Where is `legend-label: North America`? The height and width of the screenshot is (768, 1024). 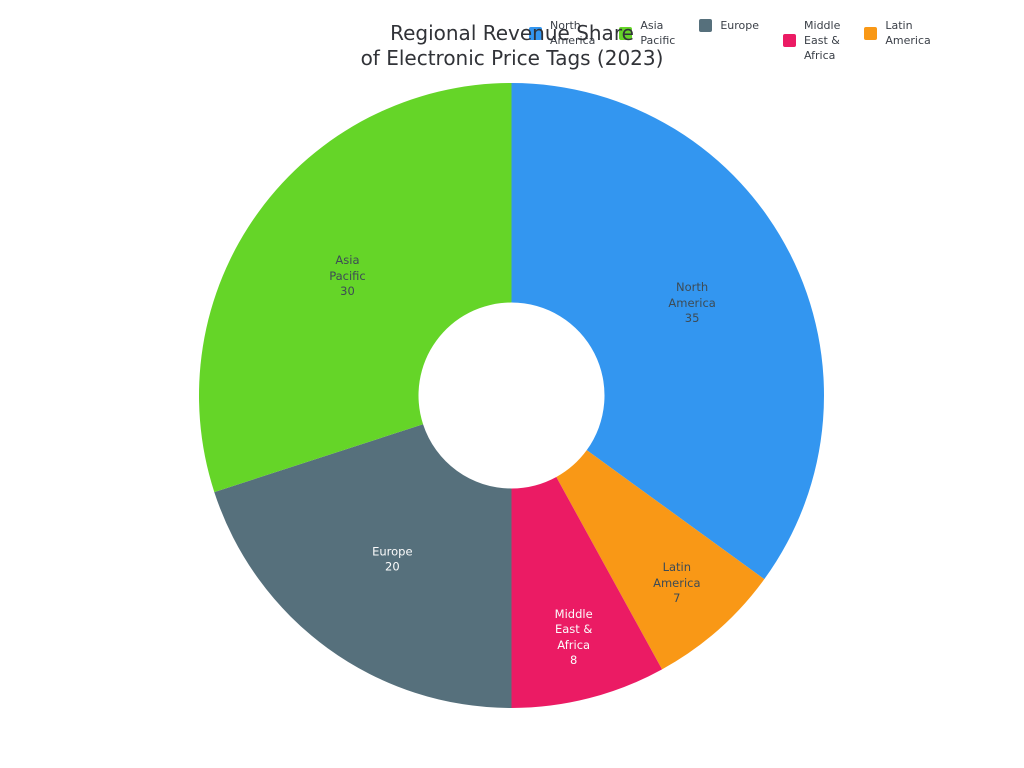
legend-label: North America is located at coordinates (572, 33).